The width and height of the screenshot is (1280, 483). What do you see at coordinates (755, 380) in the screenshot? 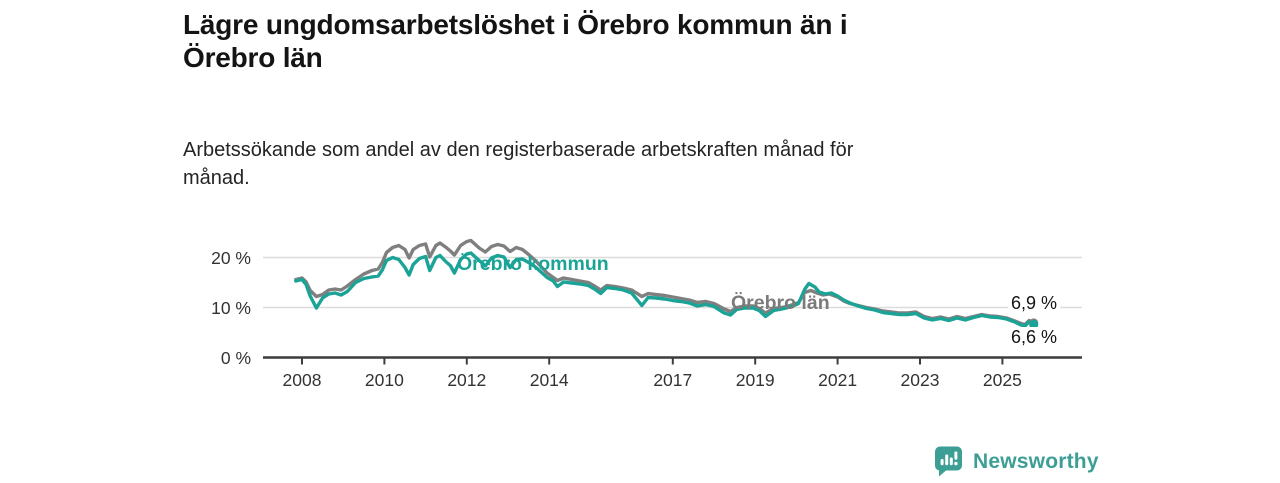
I see `x-tick-label-2019: 2019` at bounding box center [755, 380].